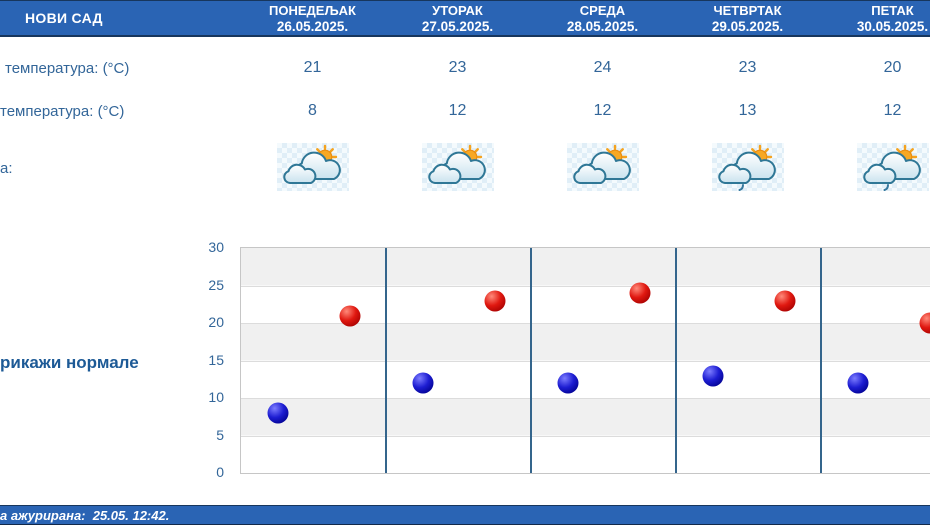 The width and height of the screenshot is (930, 525). I want to click on forecast-updated-text: а ажурирана: 25.05. 12:42., so click(85, 515).